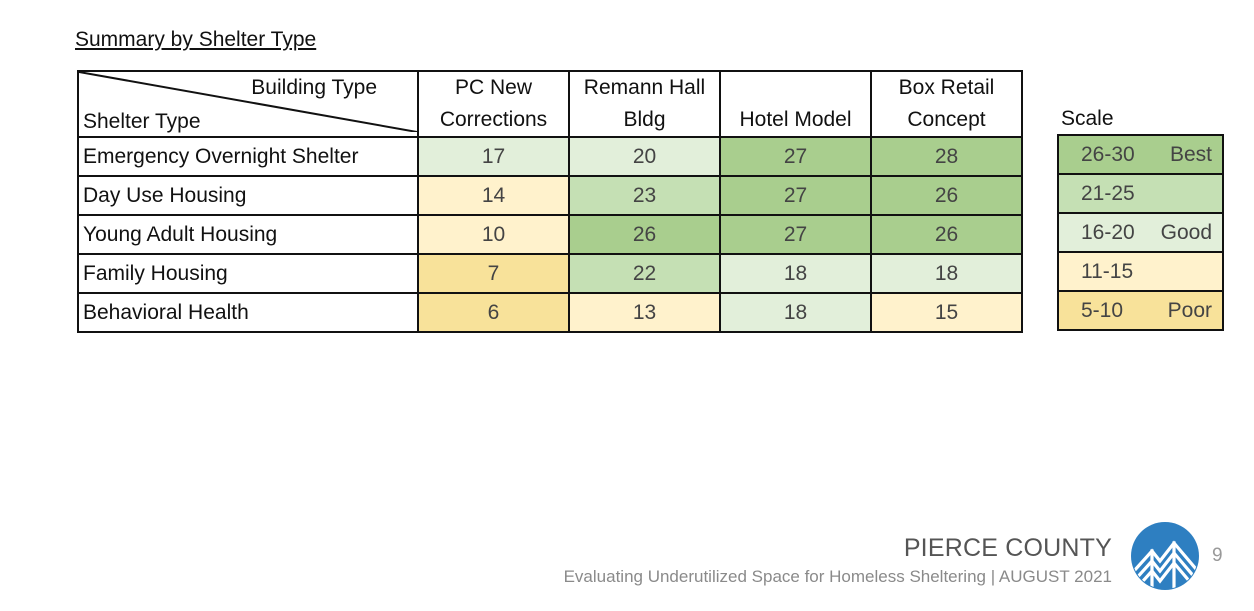 The image size is (1254, 611). What do you see at coordinates (1140, 193) in the screenshot?
I see `scale-row: 21-25` at bounding box center [1140, 193].